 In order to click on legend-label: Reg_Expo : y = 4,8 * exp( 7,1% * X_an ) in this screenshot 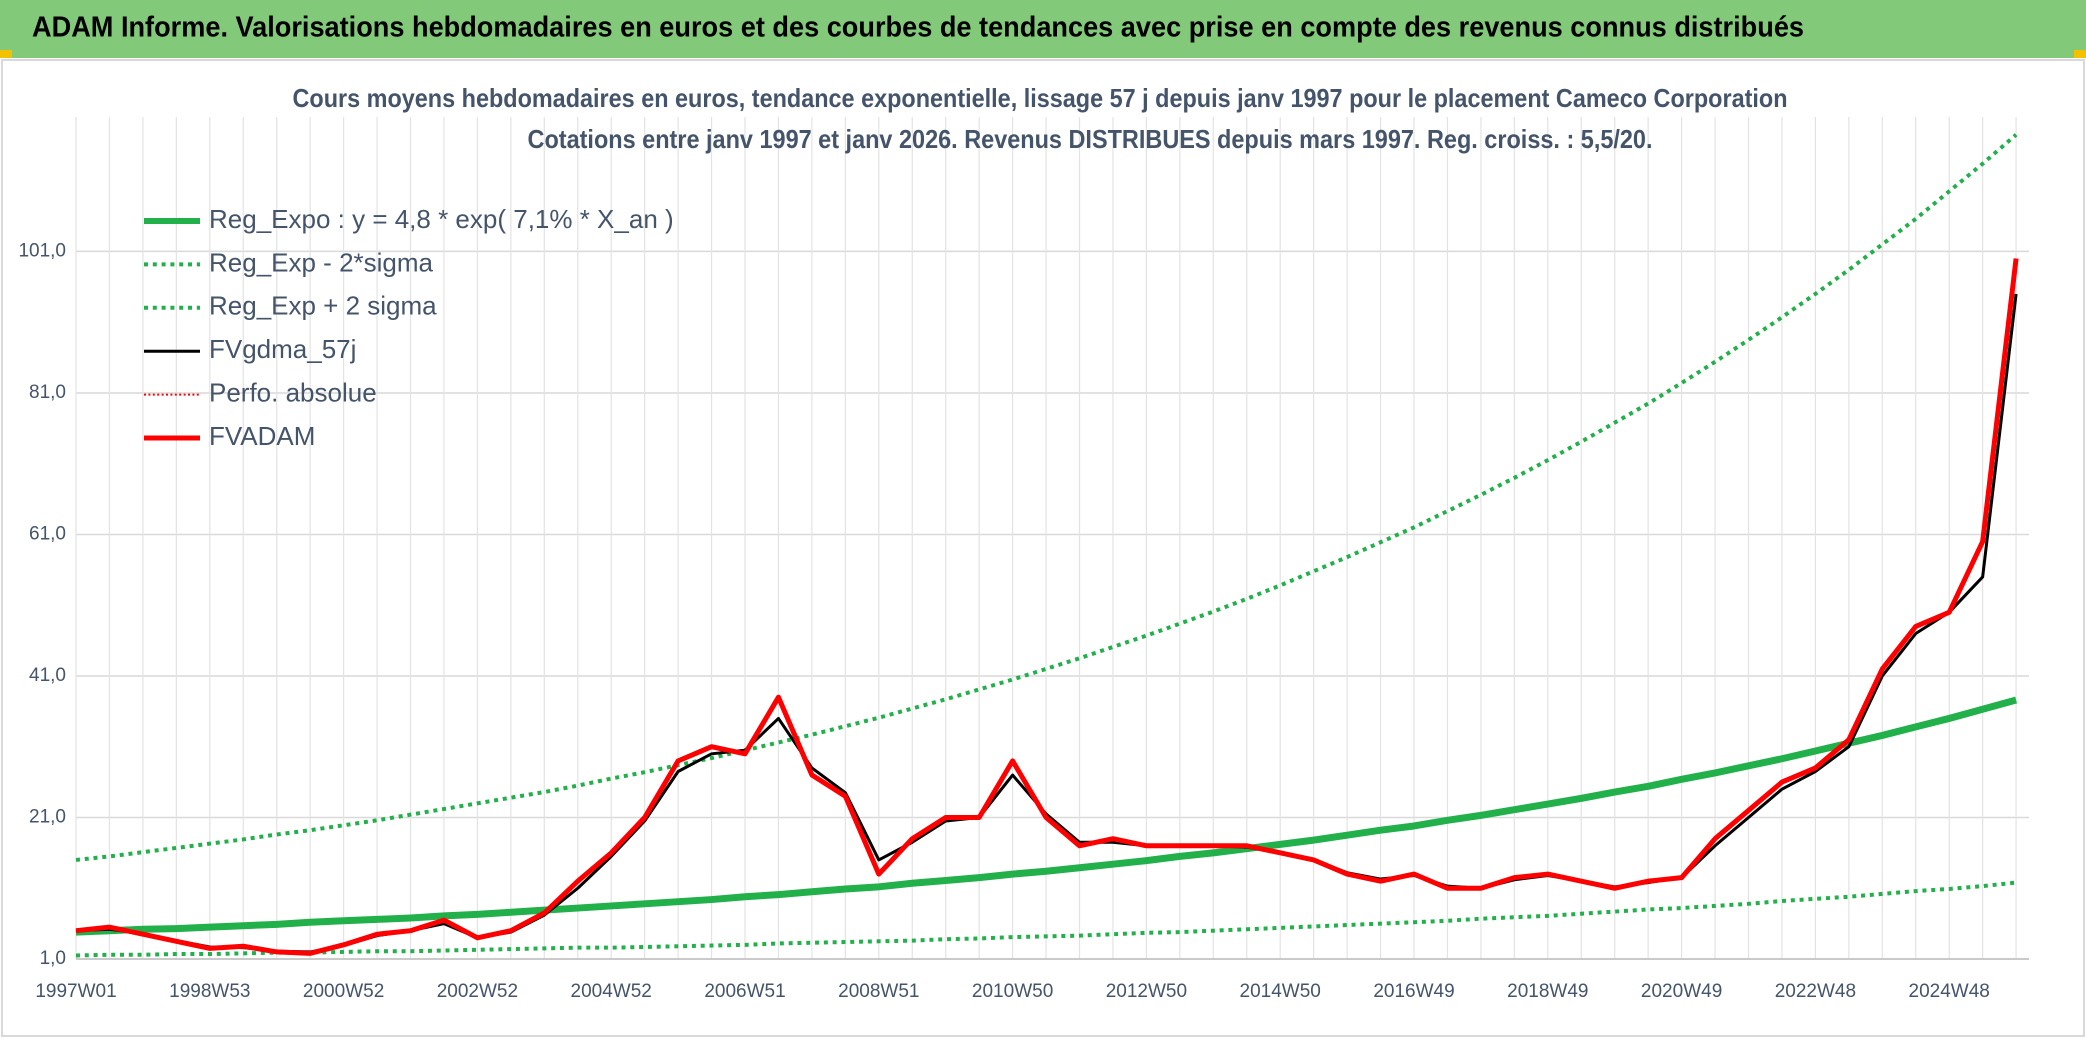, I will do `click(441, 219)`.